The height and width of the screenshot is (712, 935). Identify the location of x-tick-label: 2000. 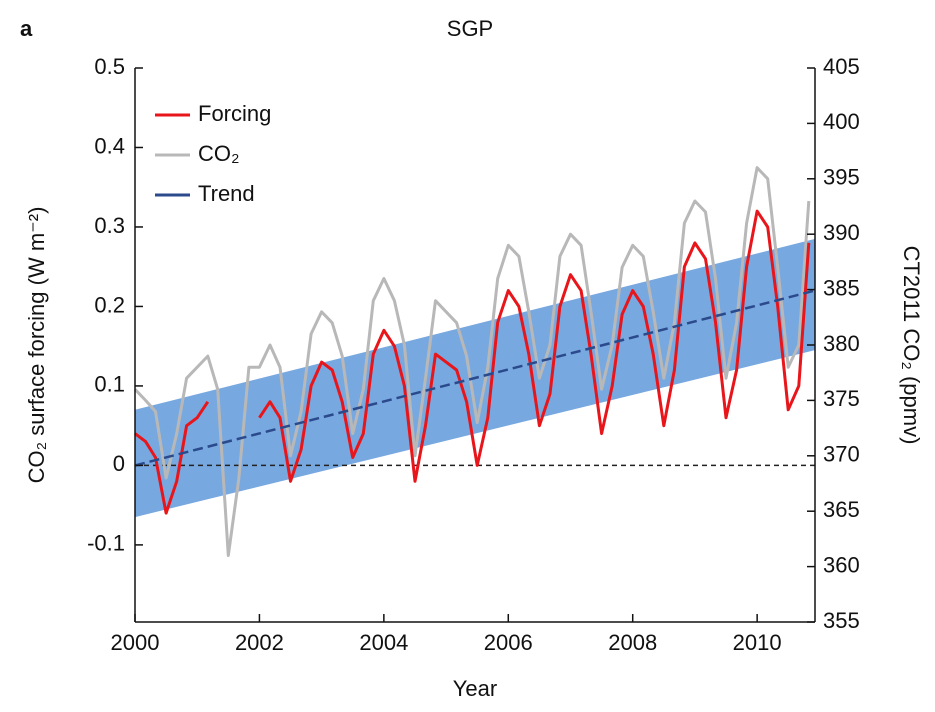
(135, 642).